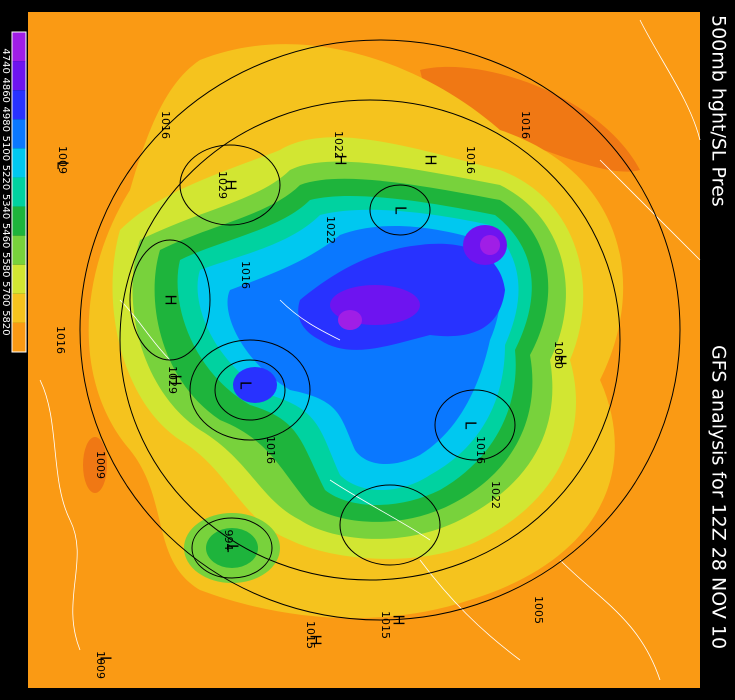 This screenshot has height=700, width=735. What do you see at coordinates (5, 119) in the screenshot?
I see `colorbar-label: 4980` at bounding box center [5, 119].